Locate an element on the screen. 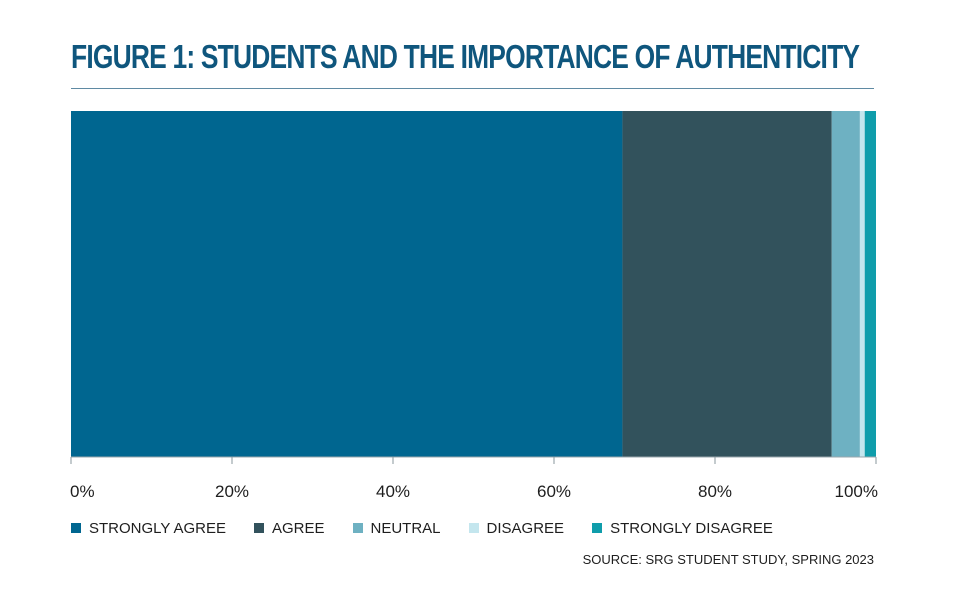 This screenshot has width=961, height=600. legend-label: STRONGLY AGREE is located at coordinates (157, 528).